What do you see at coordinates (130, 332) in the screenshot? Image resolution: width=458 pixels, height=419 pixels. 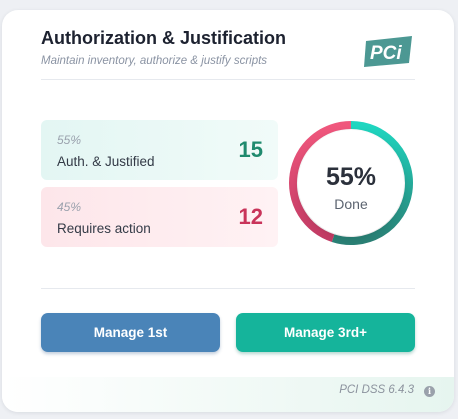 I see `manage-1st-button: Manage 1st` at bounding box center [130, 332].